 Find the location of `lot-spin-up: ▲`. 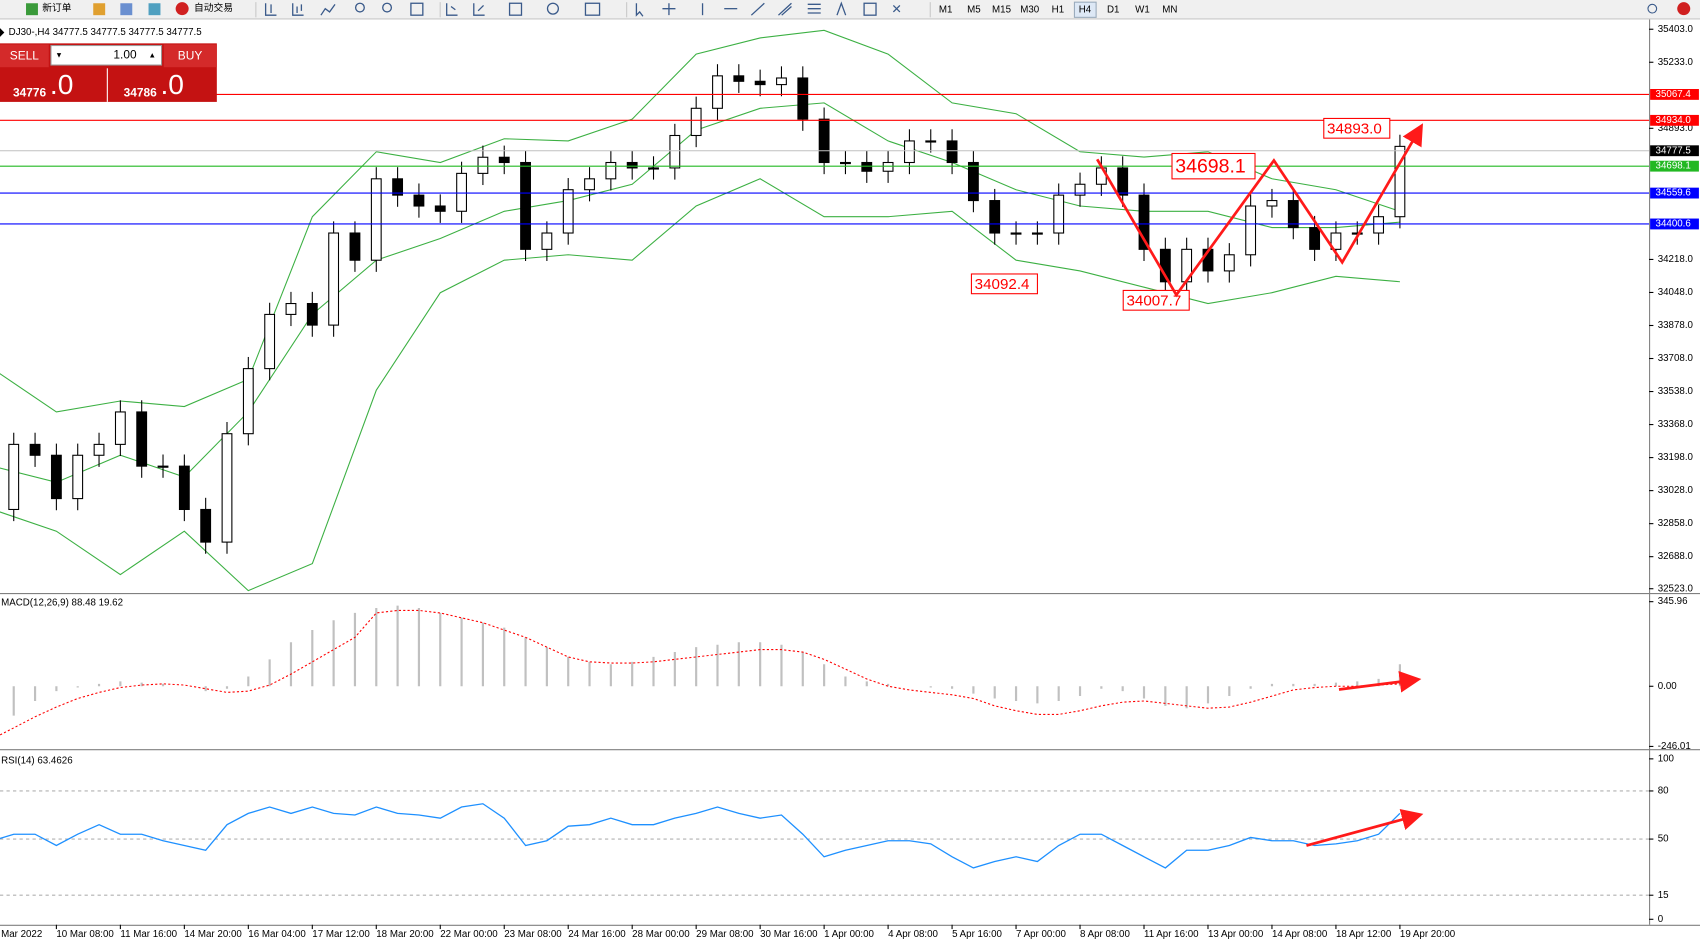

lot-spin-up: ▲ is located at coordinates (153, 54).